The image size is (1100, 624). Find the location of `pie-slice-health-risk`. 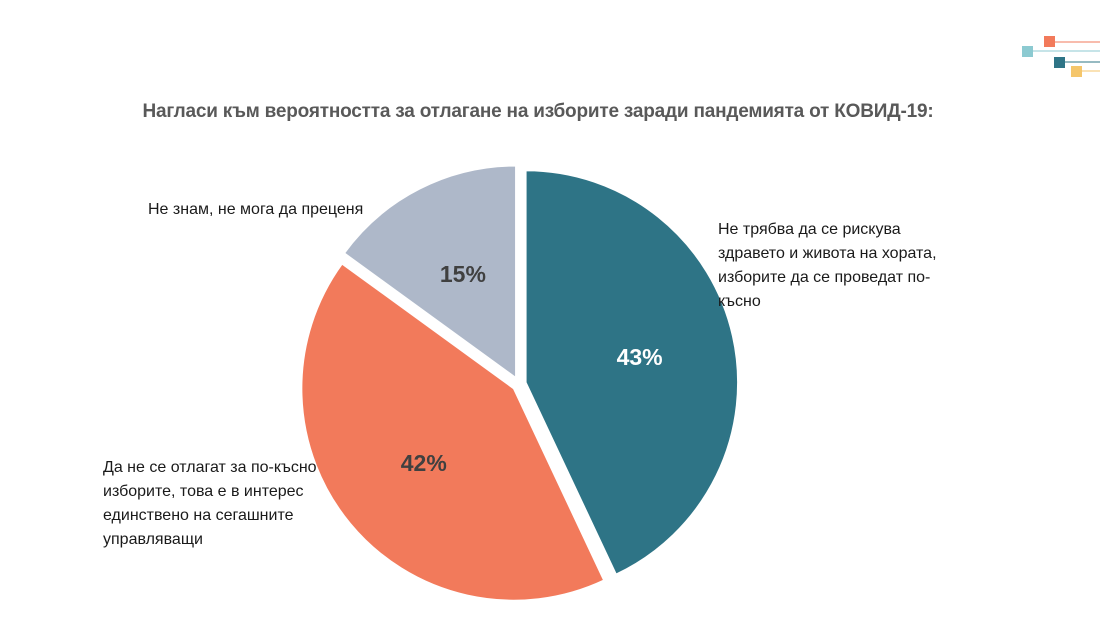

pie-slice-health-risk is located at coordinates (632, 372).